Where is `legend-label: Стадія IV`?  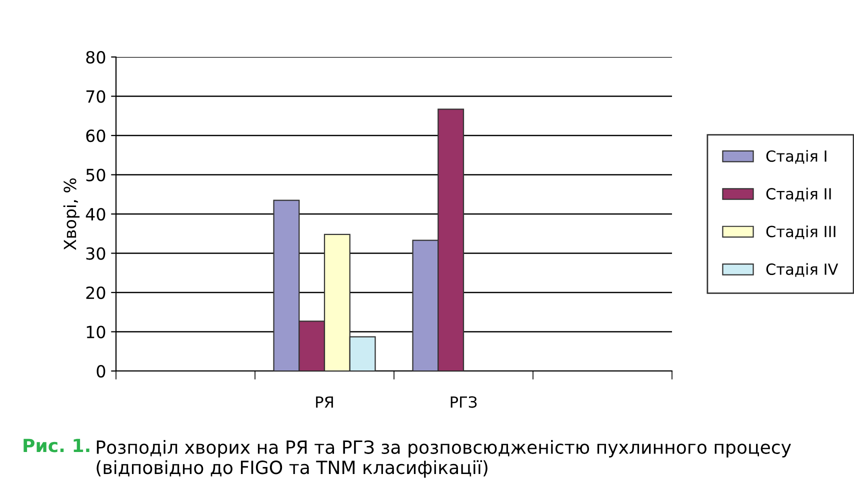 legend-label: Стадія IV is located at coordinates (802, 270).